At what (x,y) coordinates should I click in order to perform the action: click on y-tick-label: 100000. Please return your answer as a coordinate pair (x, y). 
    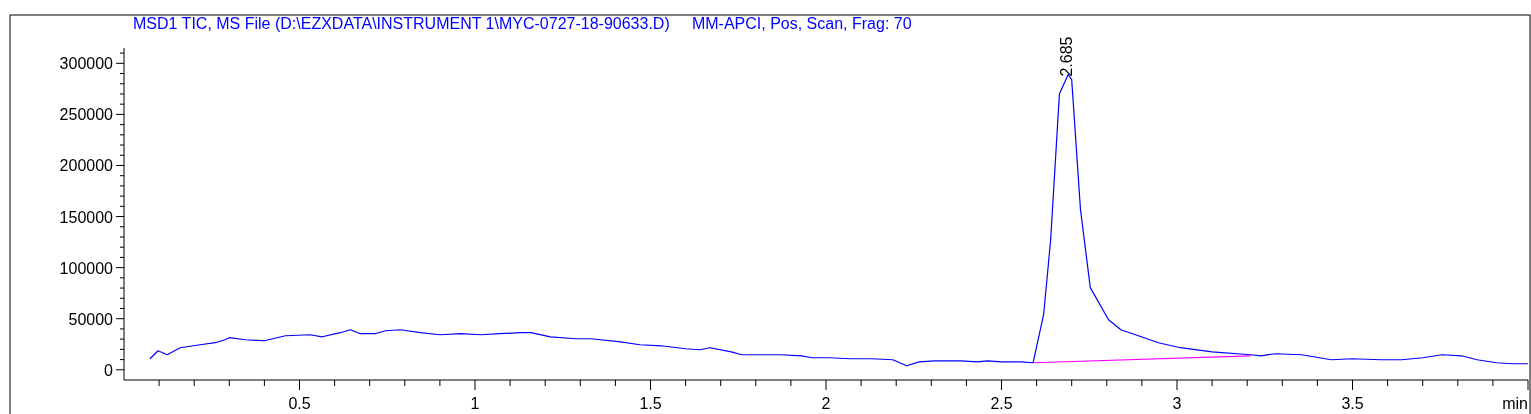
    Looking at the image, I should click on (86, 268).